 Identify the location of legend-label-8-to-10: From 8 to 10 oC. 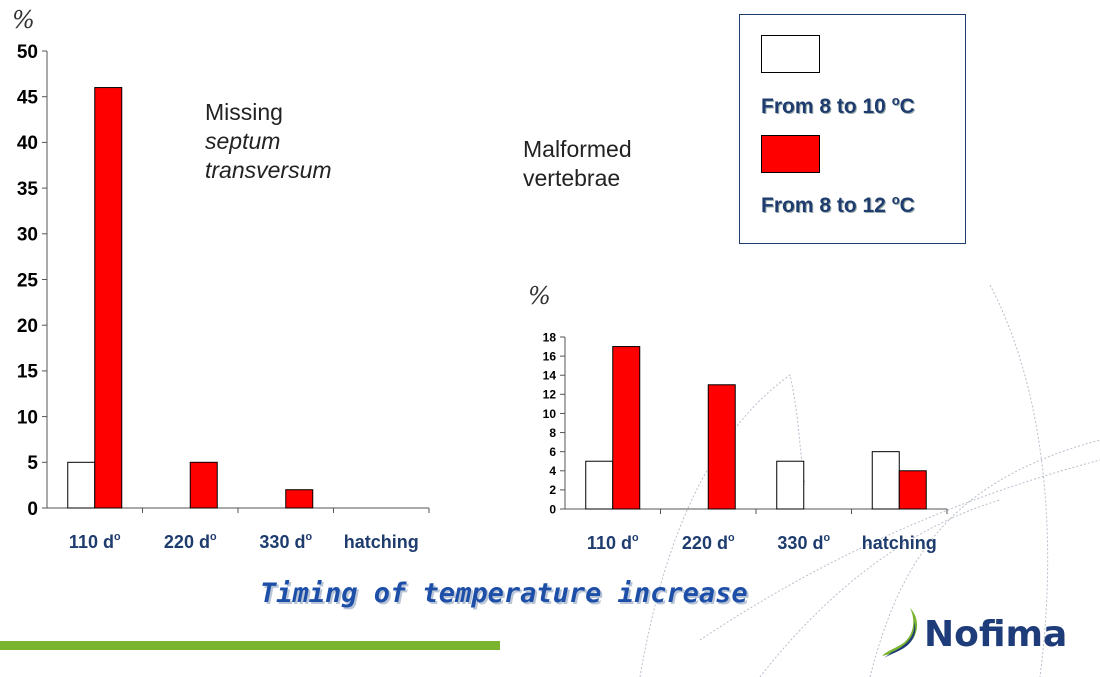
(838, 105).